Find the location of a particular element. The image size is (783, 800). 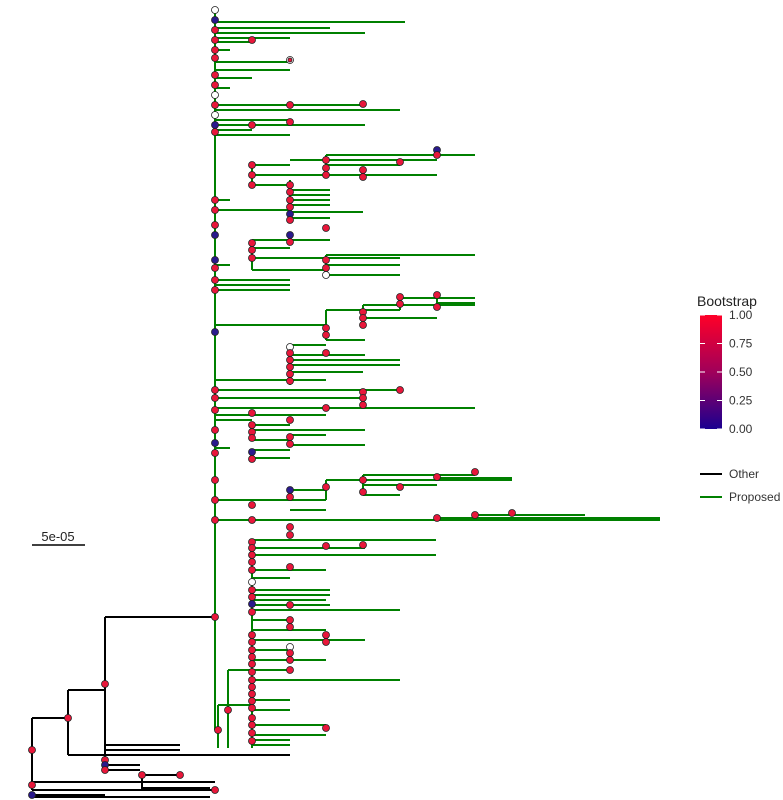

bootstrap-color-bar is located at coordinates (711, 372).